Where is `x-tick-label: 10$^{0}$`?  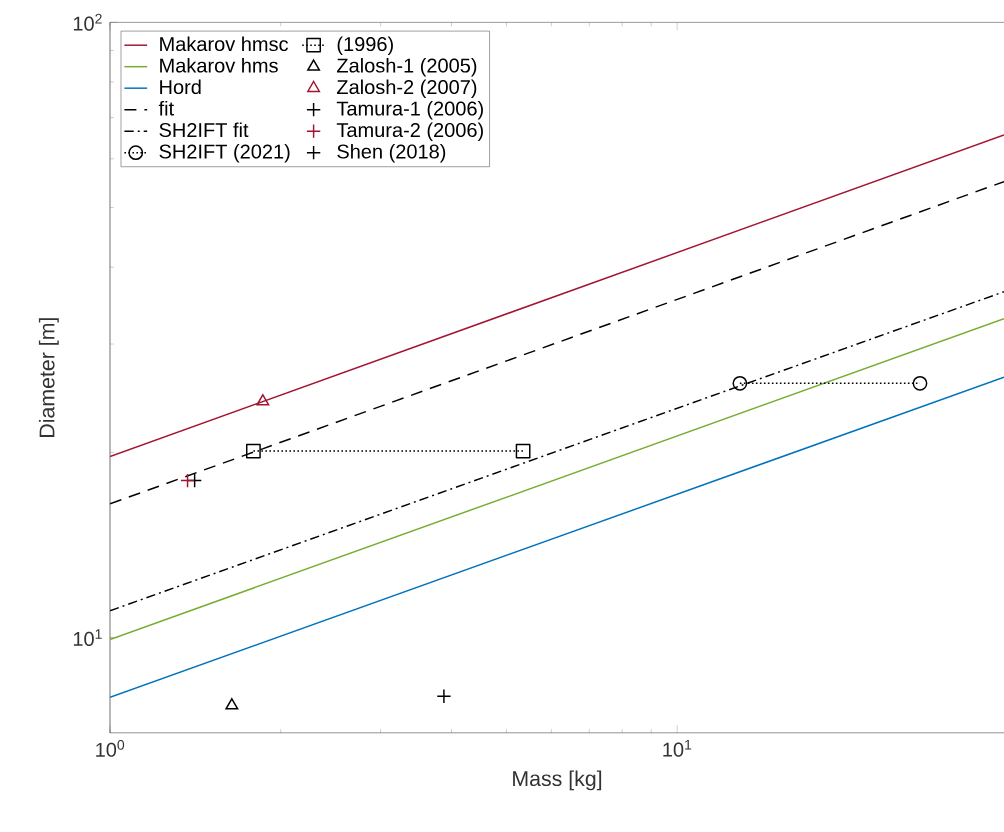
x-tick-label: 10$^{0}$ is located at coordinates (110, 748).